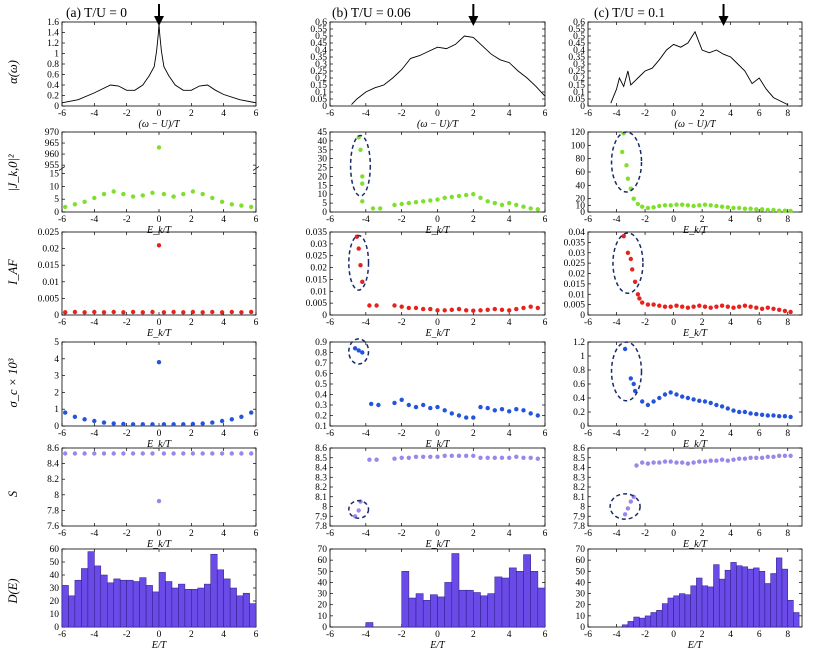 This screenshot has height=654, width=817. Describe the element at coordinates (13, 72) in the screenshot. I see `row-ylabel-0: α(ω)` at that location.